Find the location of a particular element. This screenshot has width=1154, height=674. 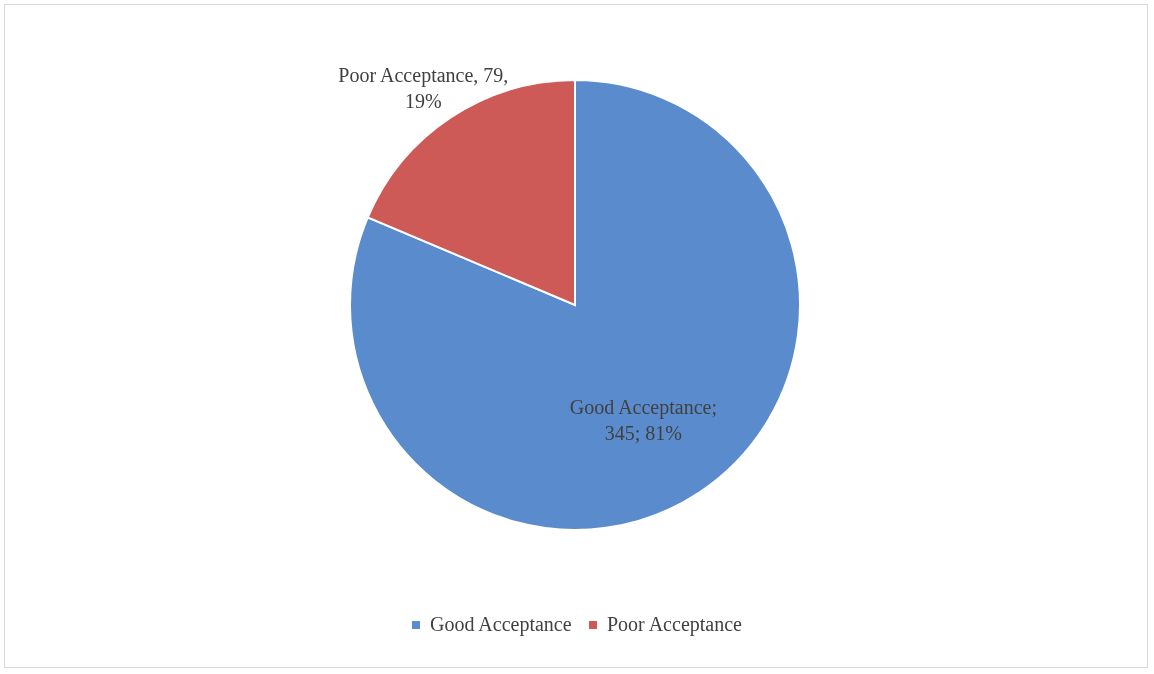

legend-label: Good Acceptance is located at coordinates (501, 624).